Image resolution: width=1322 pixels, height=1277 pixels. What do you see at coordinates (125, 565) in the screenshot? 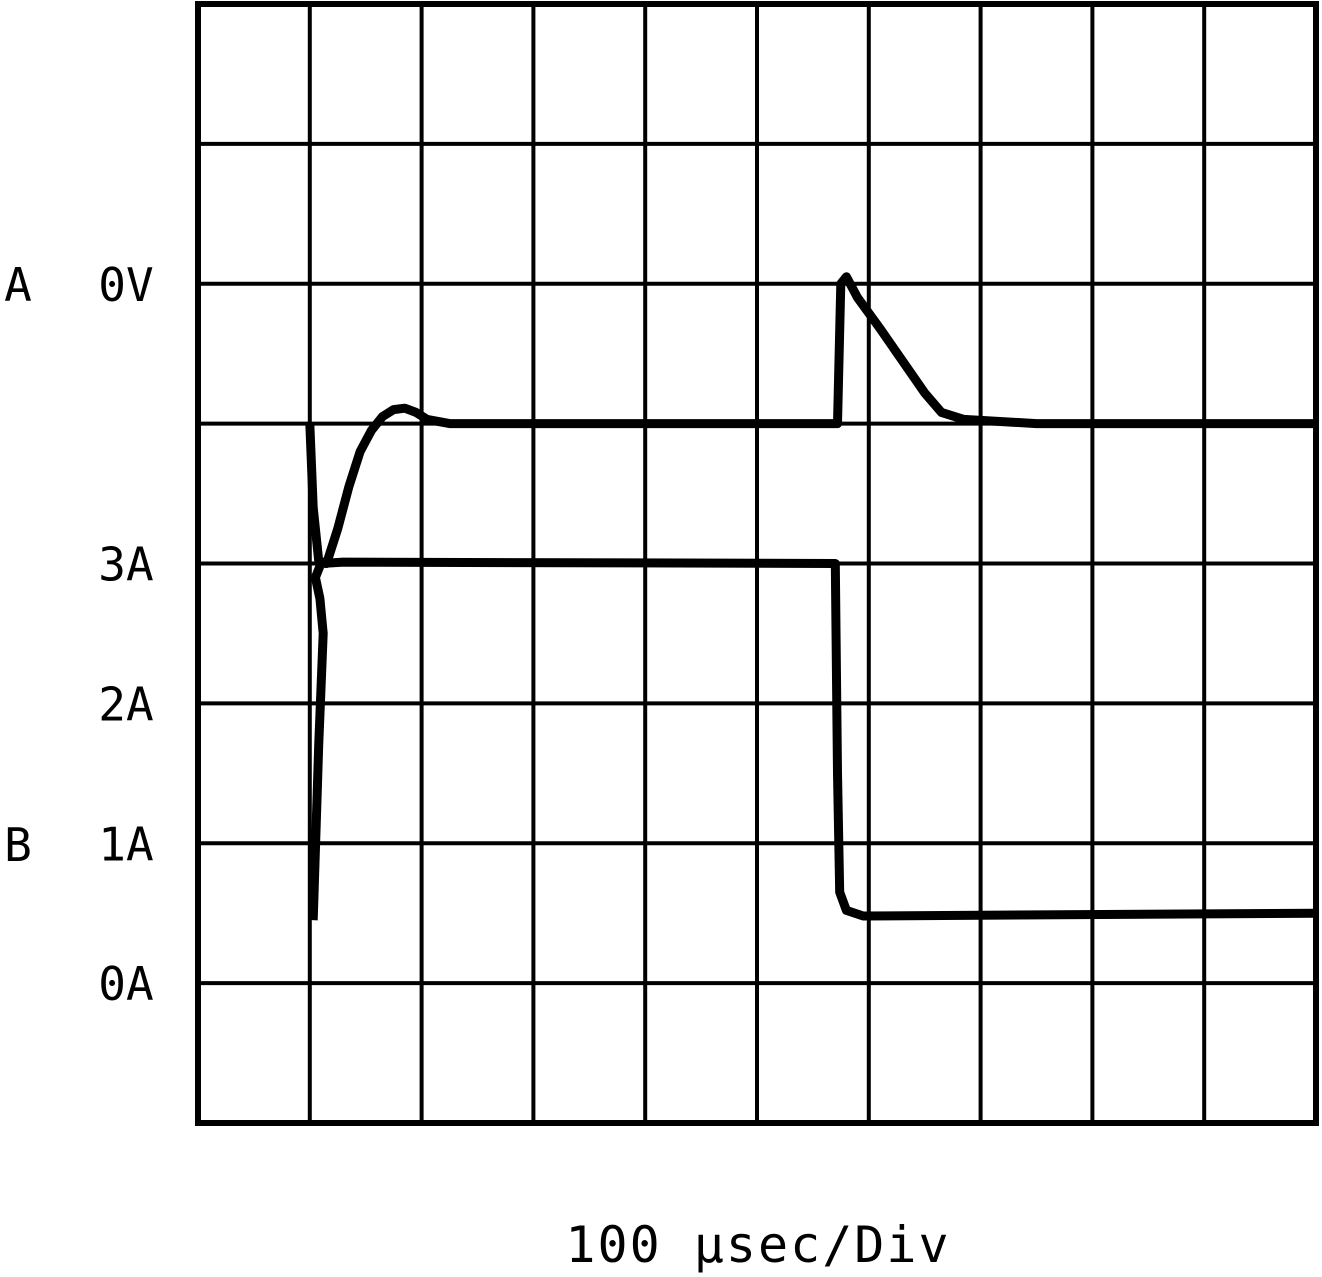
I see `channel-b-tick-label: 3A` at bounding box center [125, 565].